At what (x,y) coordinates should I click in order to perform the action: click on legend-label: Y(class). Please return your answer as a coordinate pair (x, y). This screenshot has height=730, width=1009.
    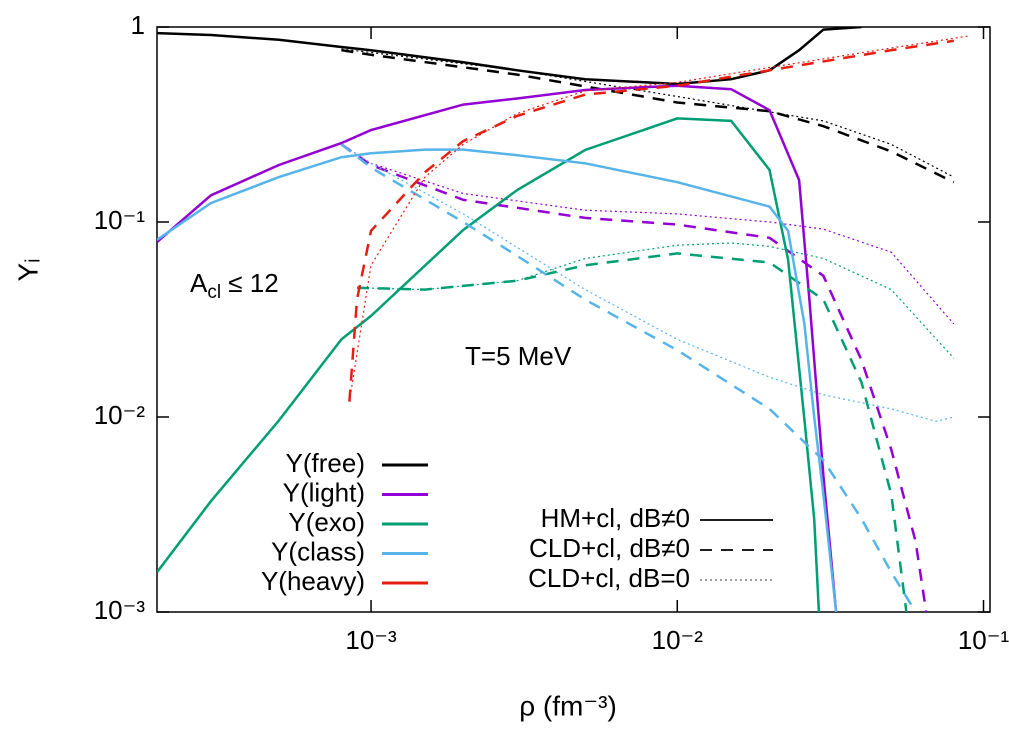
    Looking at the image, I should click on (318, 551).